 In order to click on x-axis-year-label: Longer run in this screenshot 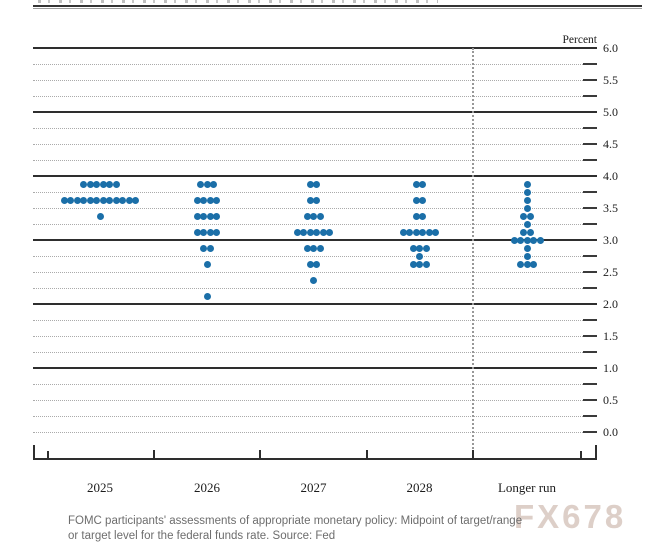, I will do `click(527, 487)`.